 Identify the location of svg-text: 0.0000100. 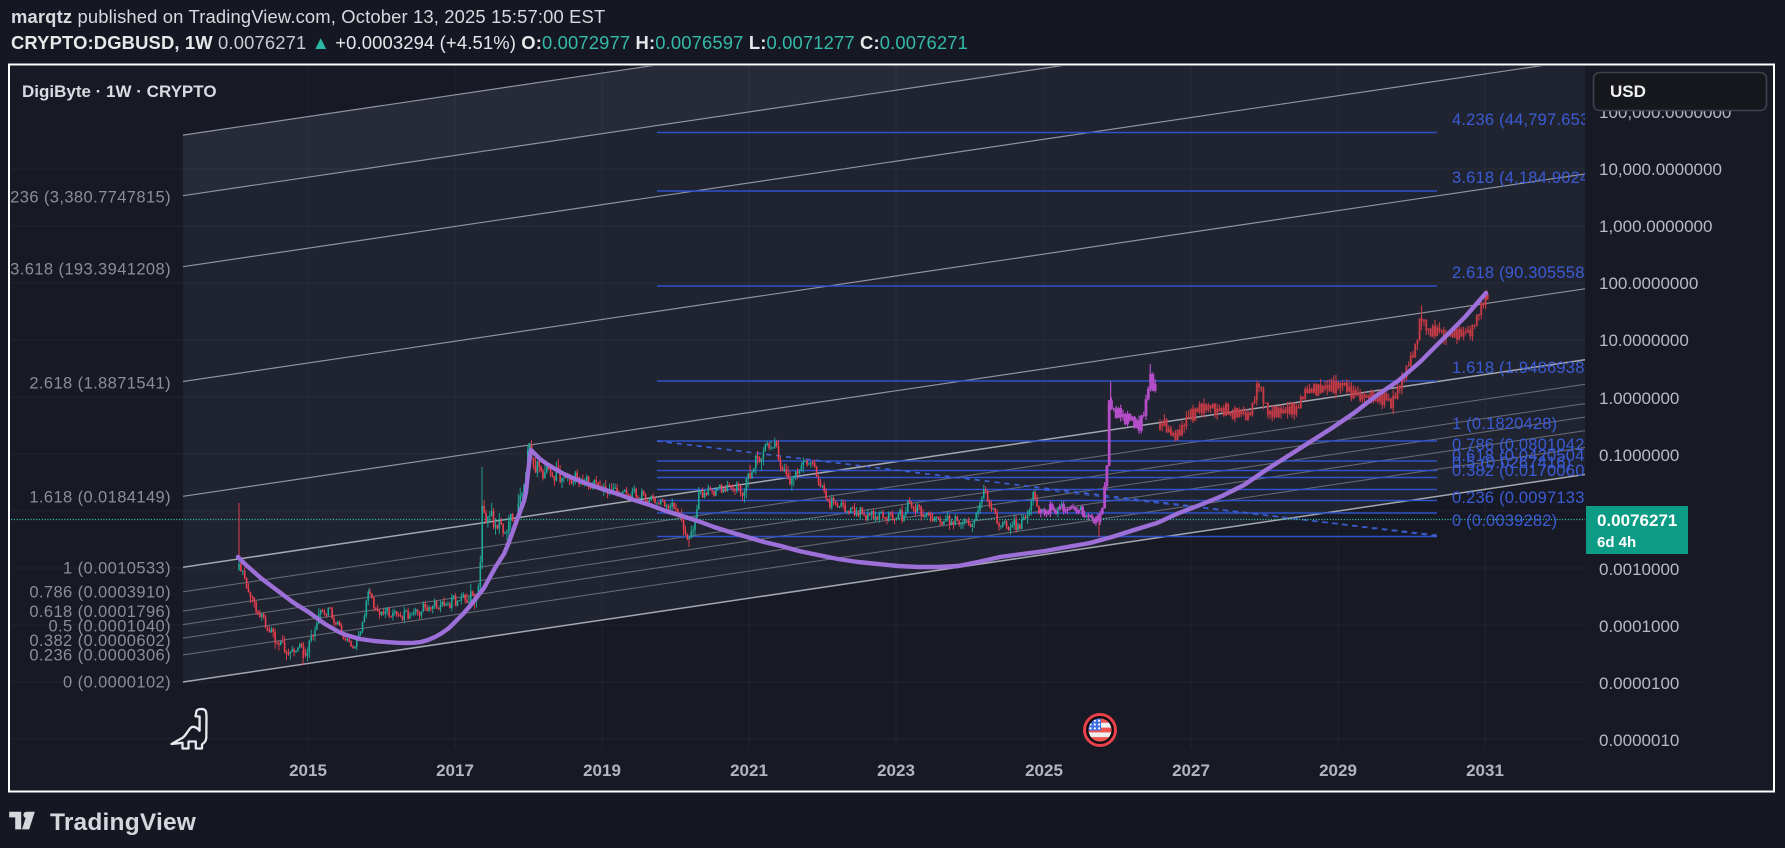
(1639, 683).